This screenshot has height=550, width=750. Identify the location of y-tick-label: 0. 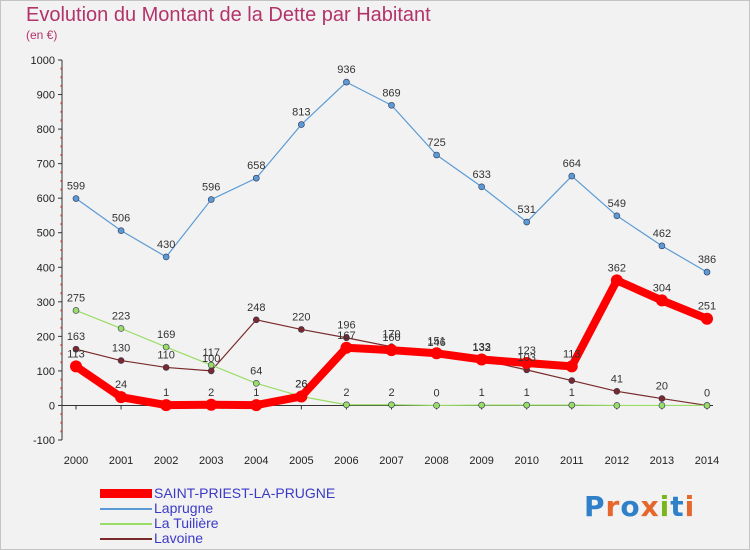
(52, 406).